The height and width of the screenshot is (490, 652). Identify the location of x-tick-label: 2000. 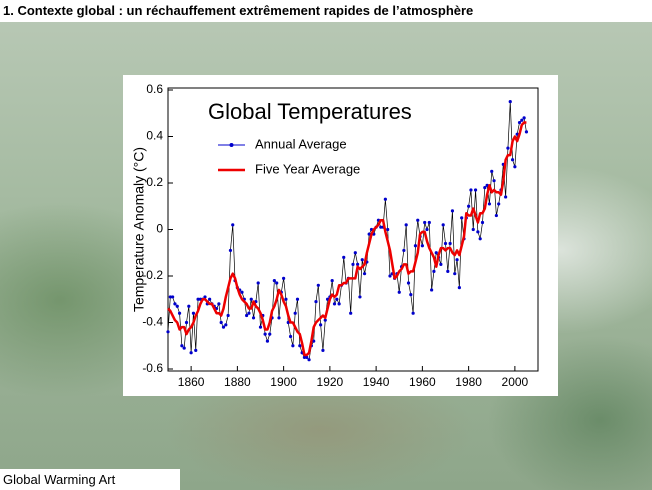
(515, 382).